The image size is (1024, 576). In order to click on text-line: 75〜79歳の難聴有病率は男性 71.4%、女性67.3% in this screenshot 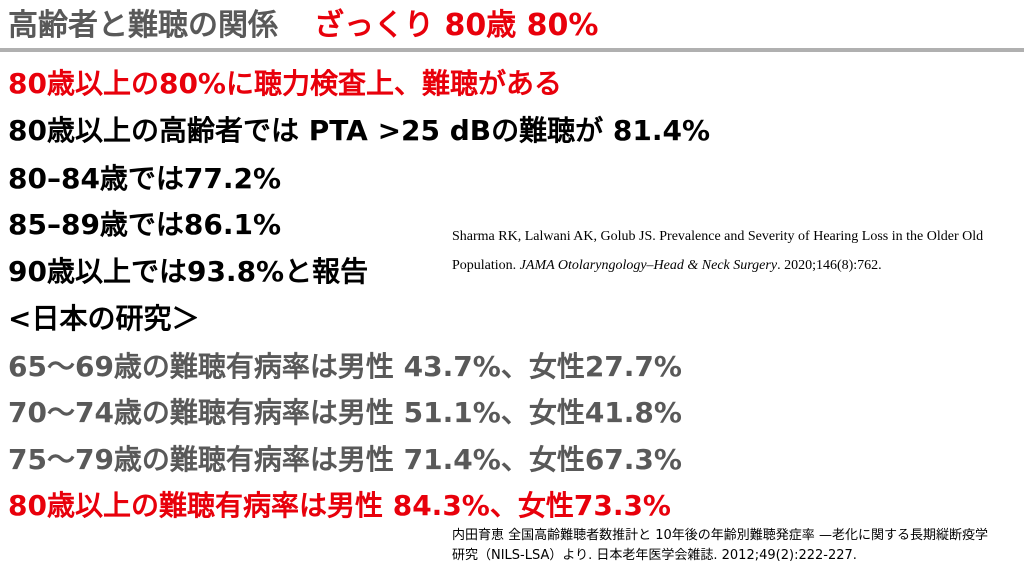, I will do `click(345, 459)`.